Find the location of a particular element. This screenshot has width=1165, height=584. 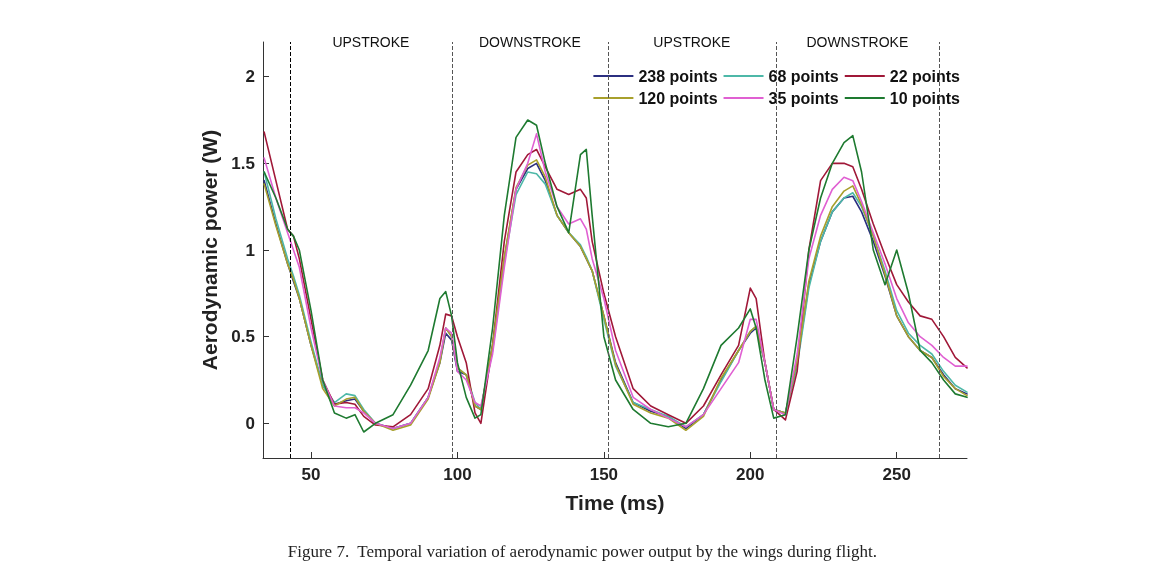

y-tick-label: 0.5 is located at coordinates (243, 337).